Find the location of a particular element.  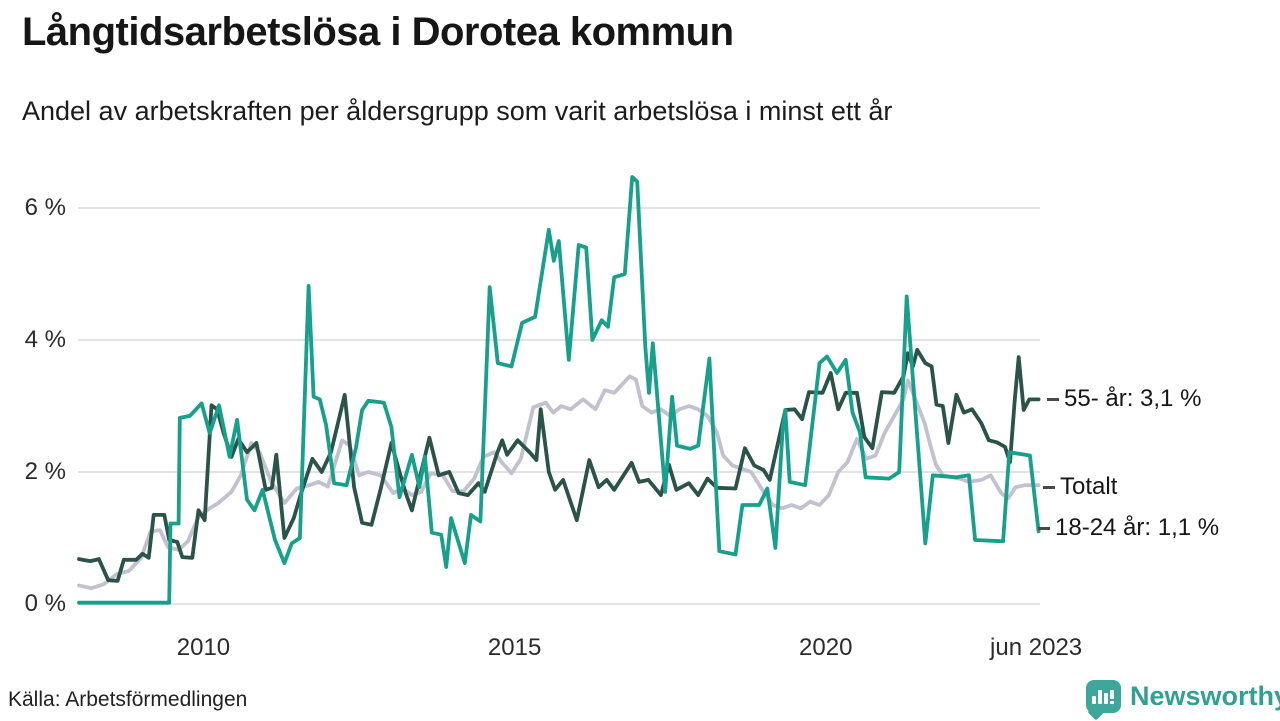

newsworthy-pin-barchart-icon is located at coordinates (1103, 700).